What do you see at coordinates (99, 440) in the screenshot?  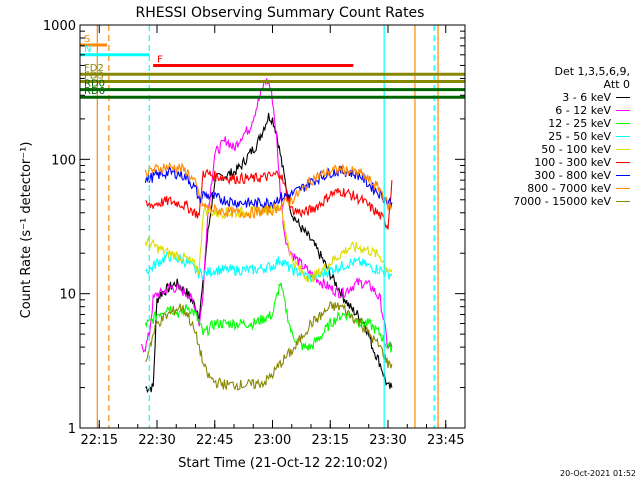 I see `x-tick-label: 22:15` at bounding box center [99, 440].